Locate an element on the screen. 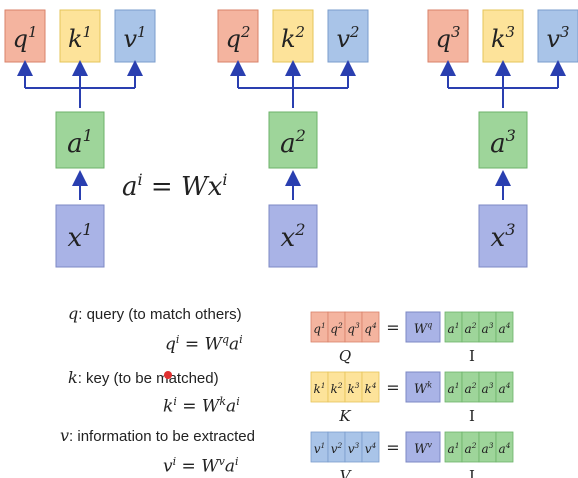 The height and width of the screenshot is (478, 578). value-description: : information to be extracted is located at coordinates (162, 436).